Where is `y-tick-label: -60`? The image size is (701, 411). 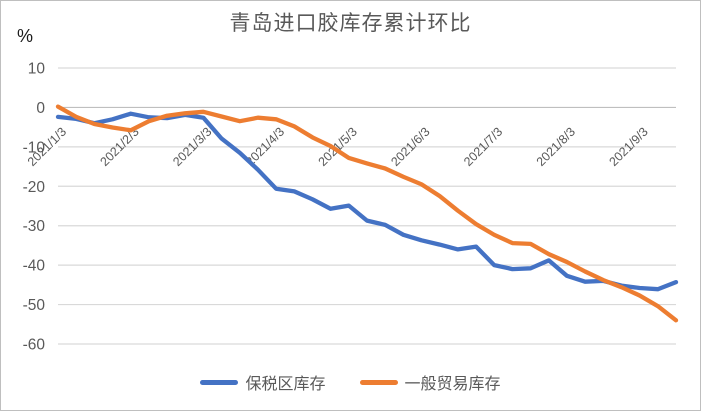
y-tick-label: -60 is located at coordinates (34, 345).